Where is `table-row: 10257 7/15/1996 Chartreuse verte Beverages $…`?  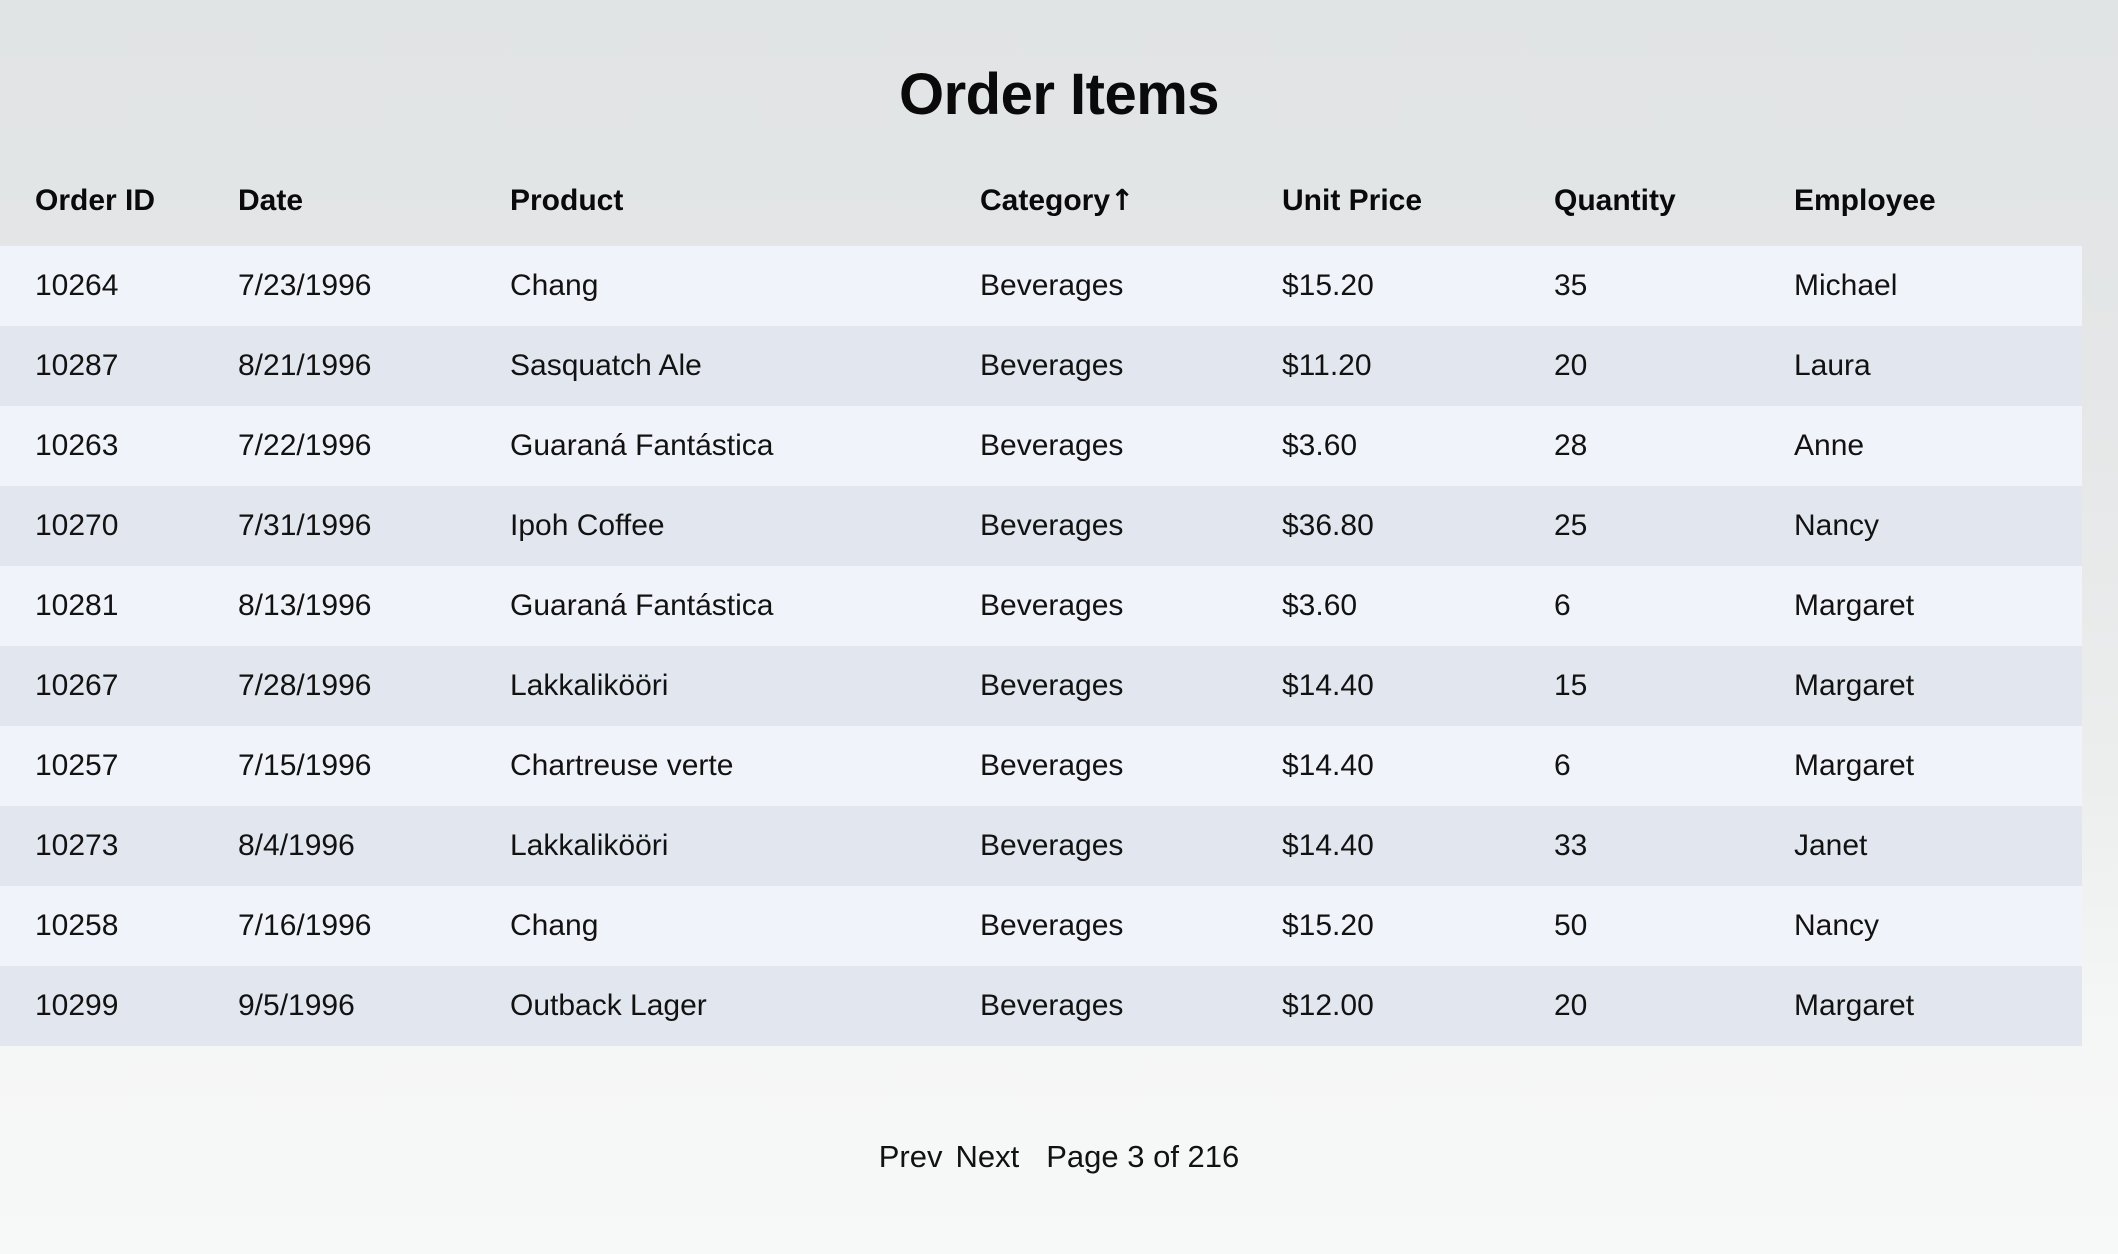
table-row: 10257 7/15/1996 Chartreuse verte Beverages $… is located at coordinates (1041, 766).